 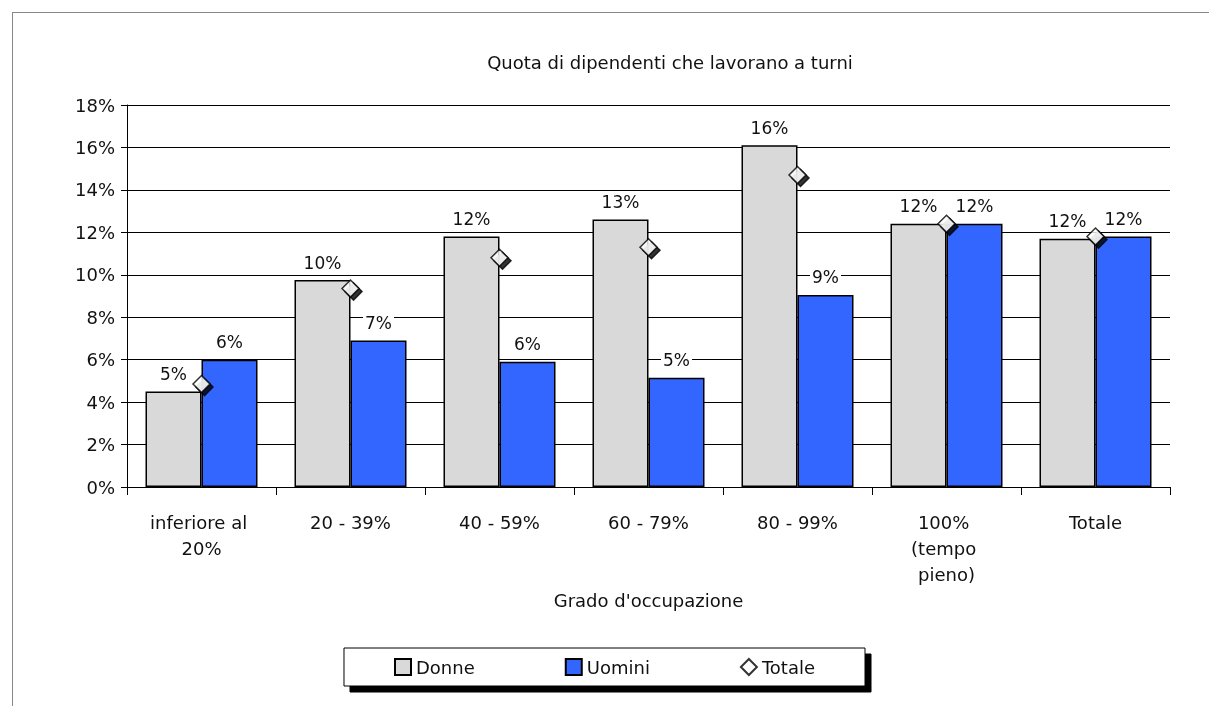 What do you see at coordinates (94, 275) in the screenshot?
I see `y-tick-label: 10%` at bounding box center [94, 275].